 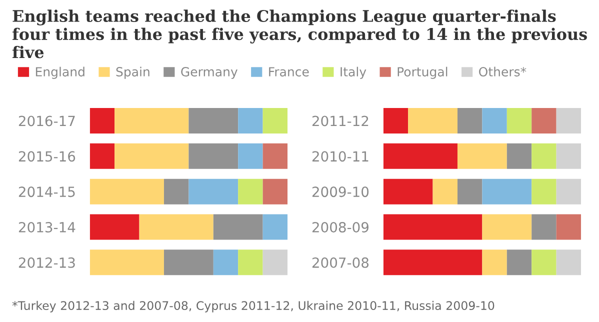 What do you see at coordinates (340, 262) in the screenshot?
I see `y-tick-label: 2007-08` at bounding box center [340, 262].